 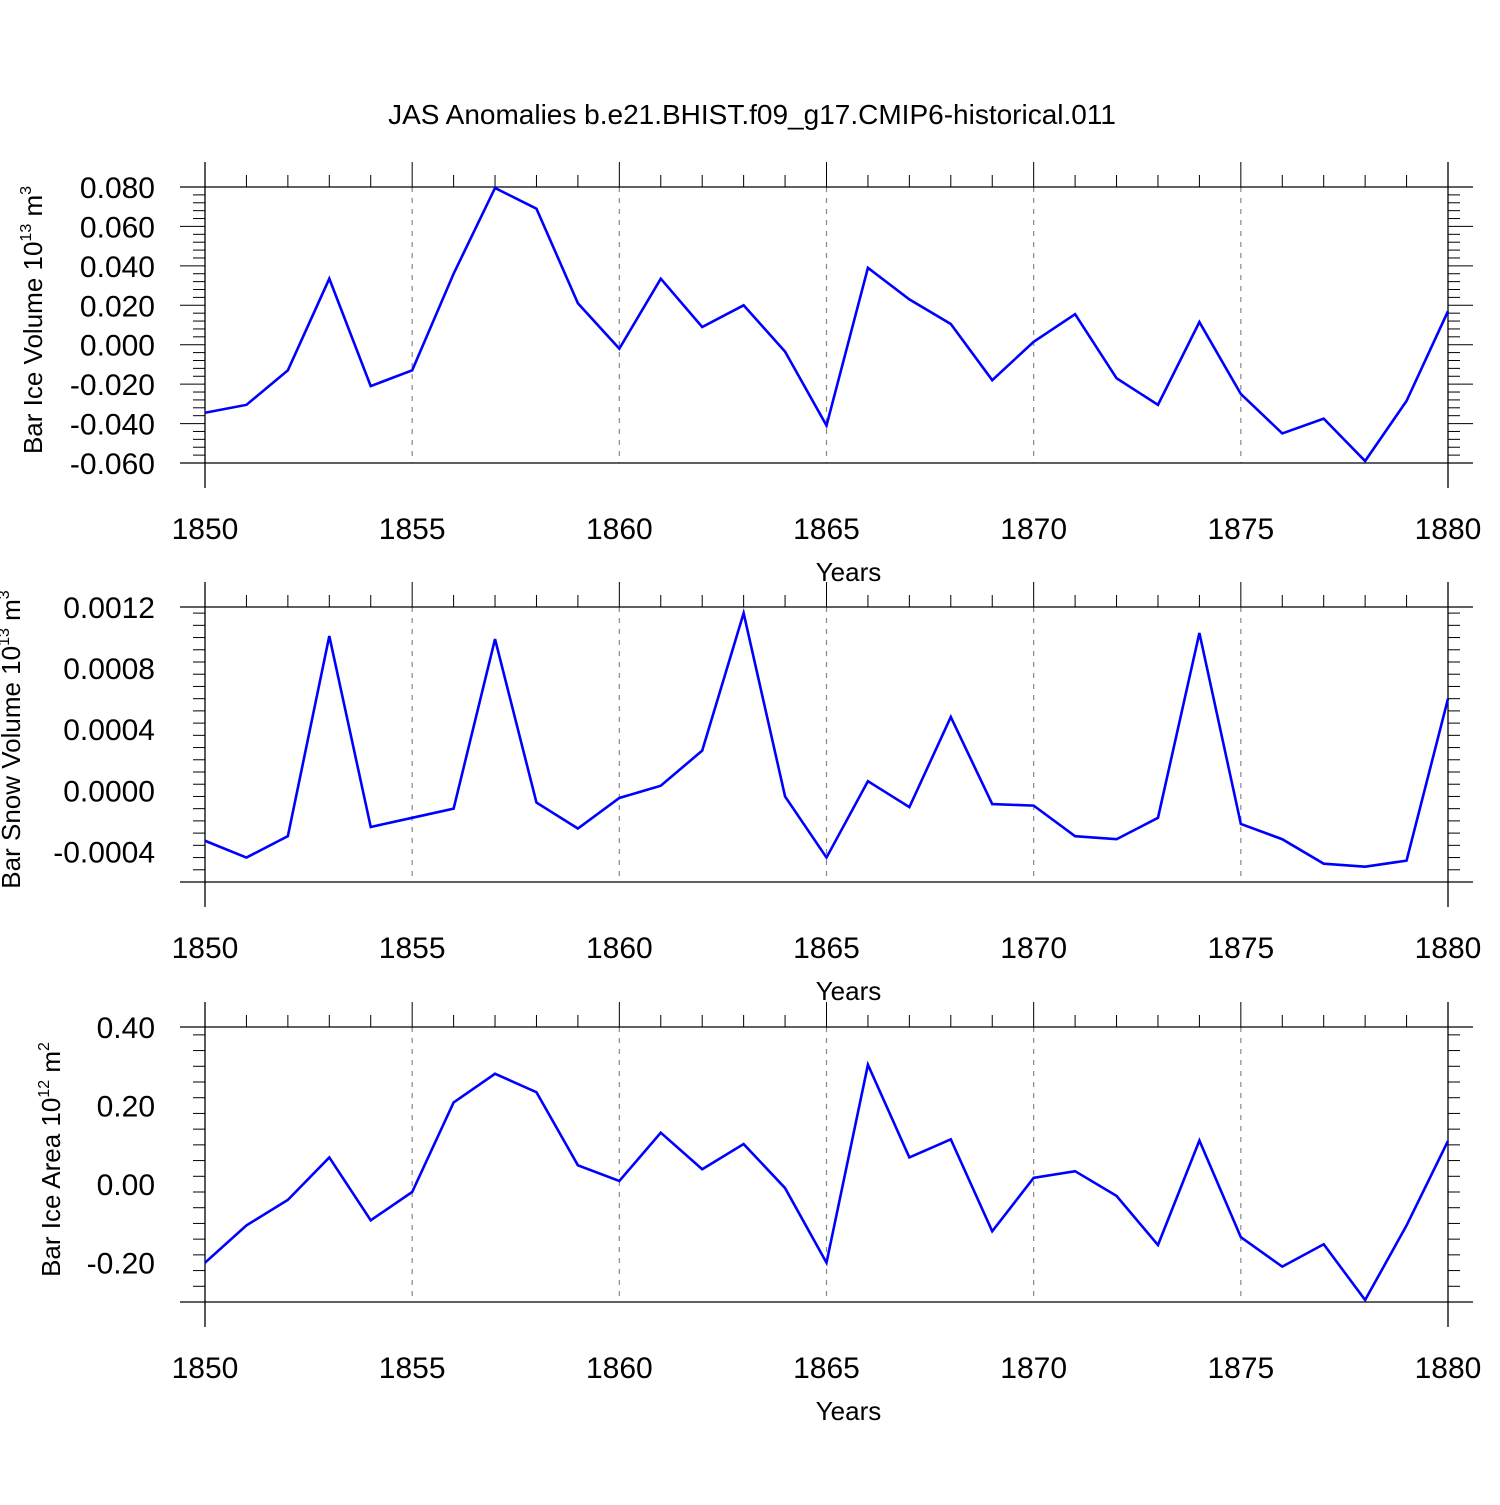 I want to click on y-axis-title: Bar Ice Volume 1013 m3, so click(x=33, y=320).